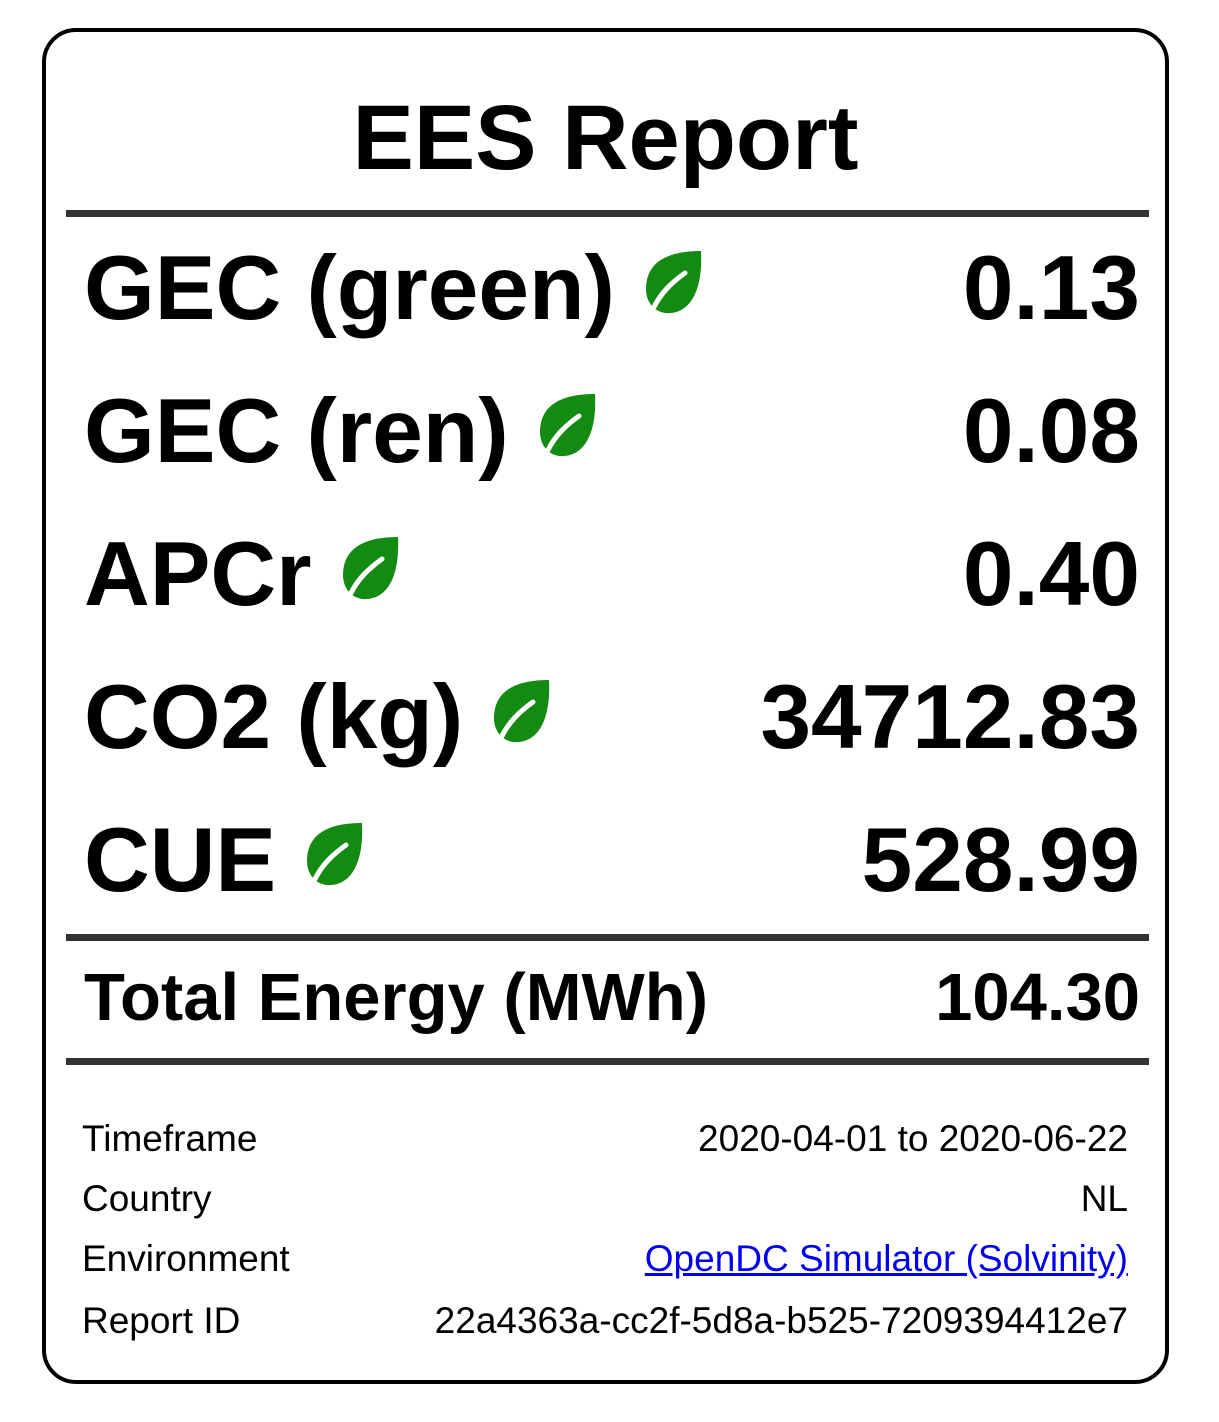  What do you see at coordinates (170, 1138) in the screenshot?
I see `timeframe-label: Timeframe` at bounding box center [170, 1138].